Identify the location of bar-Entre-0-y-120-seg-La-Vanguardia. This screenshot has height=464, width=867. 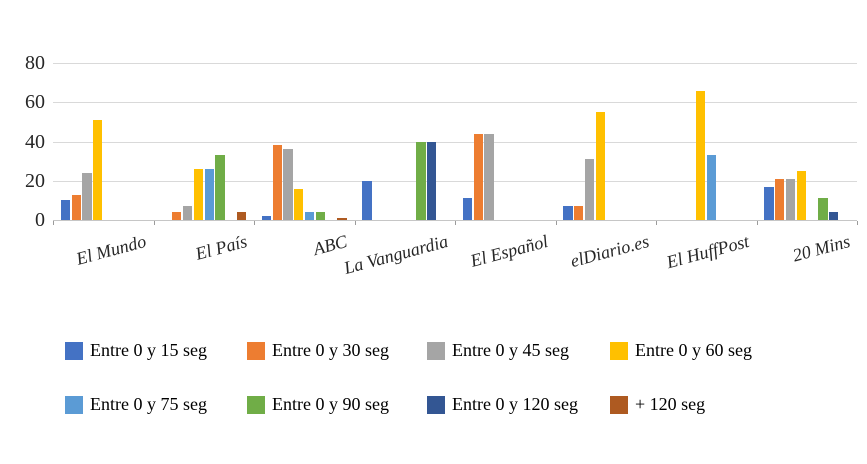
(432, 180).